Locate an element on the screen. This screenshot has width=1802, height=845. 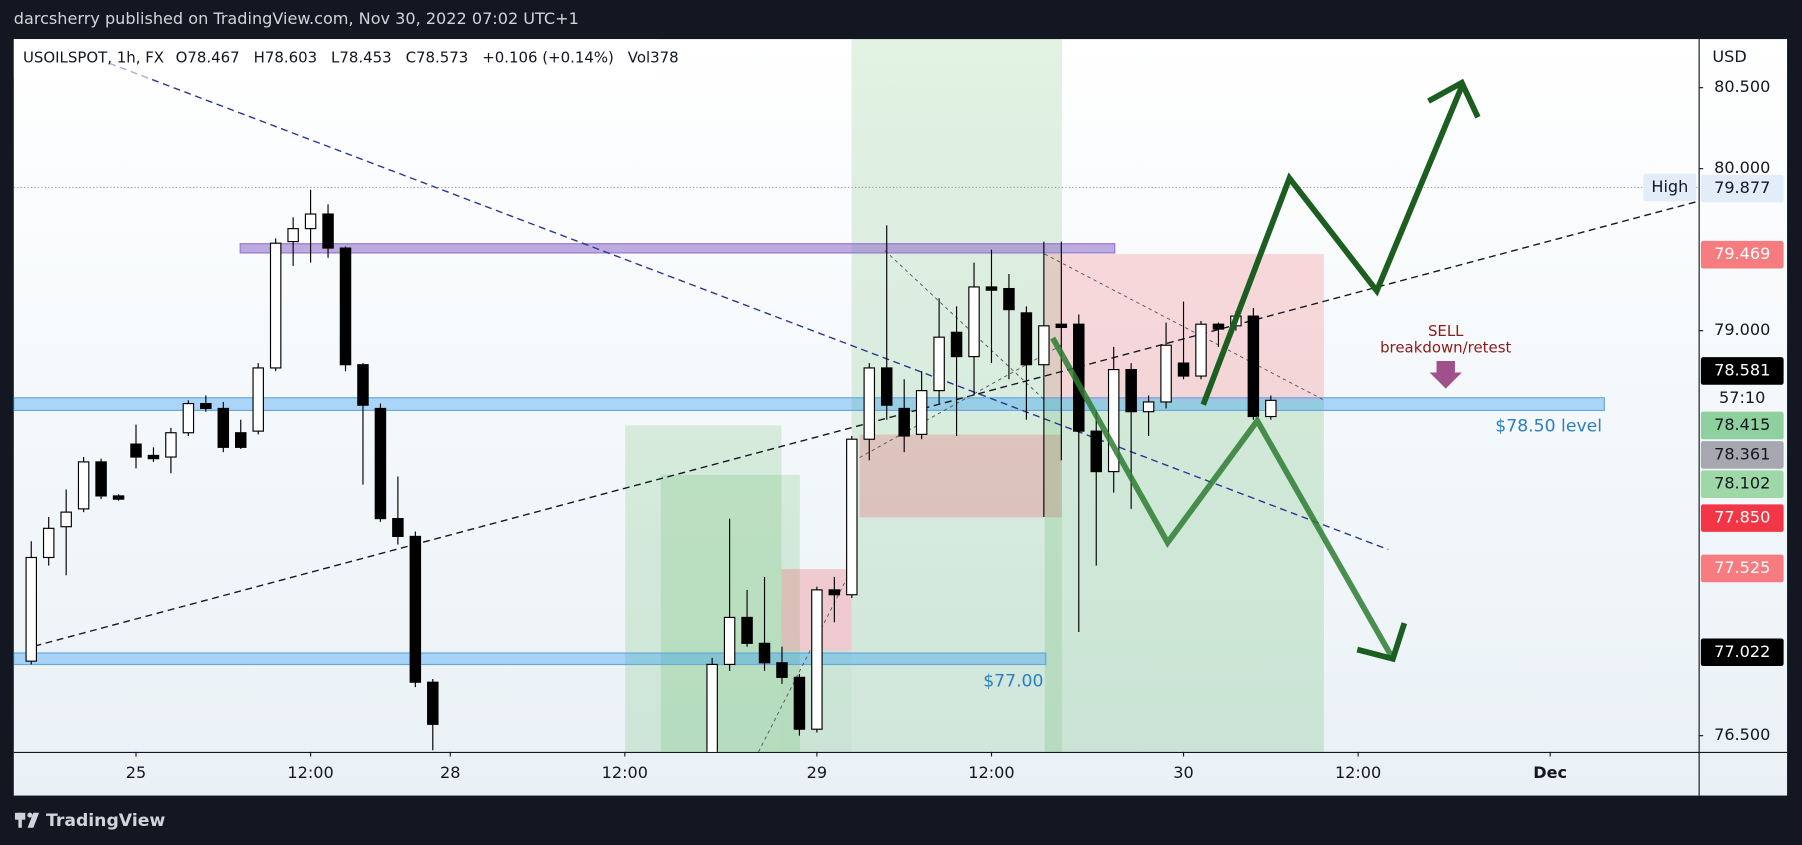
y-tick-label: 79.000 is located at coordinates (1742, 329).